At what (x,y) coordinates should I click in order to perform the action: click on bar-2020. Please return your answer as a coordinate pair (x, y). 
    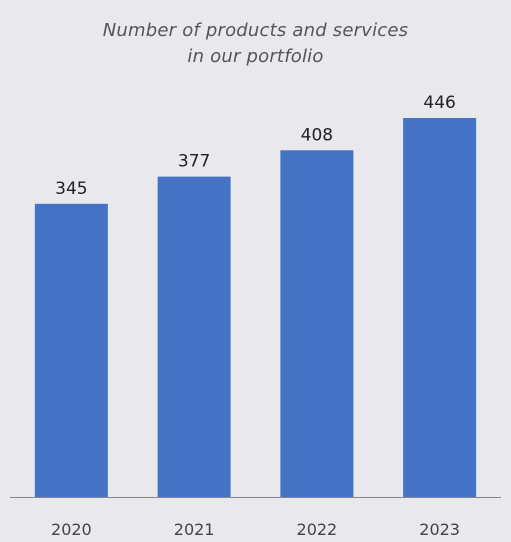
    Looking at the image, I should click on (71, 350).